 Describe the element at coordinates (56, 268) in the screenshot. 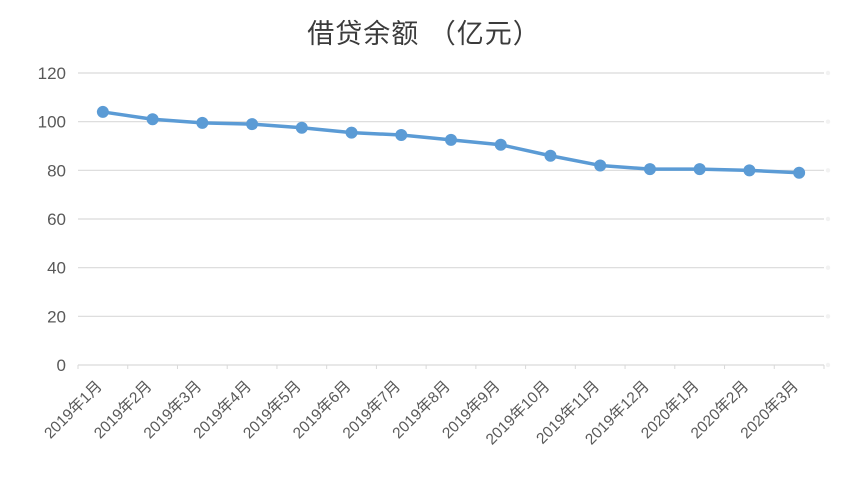

I see `y-axis-label: 40` at that location.